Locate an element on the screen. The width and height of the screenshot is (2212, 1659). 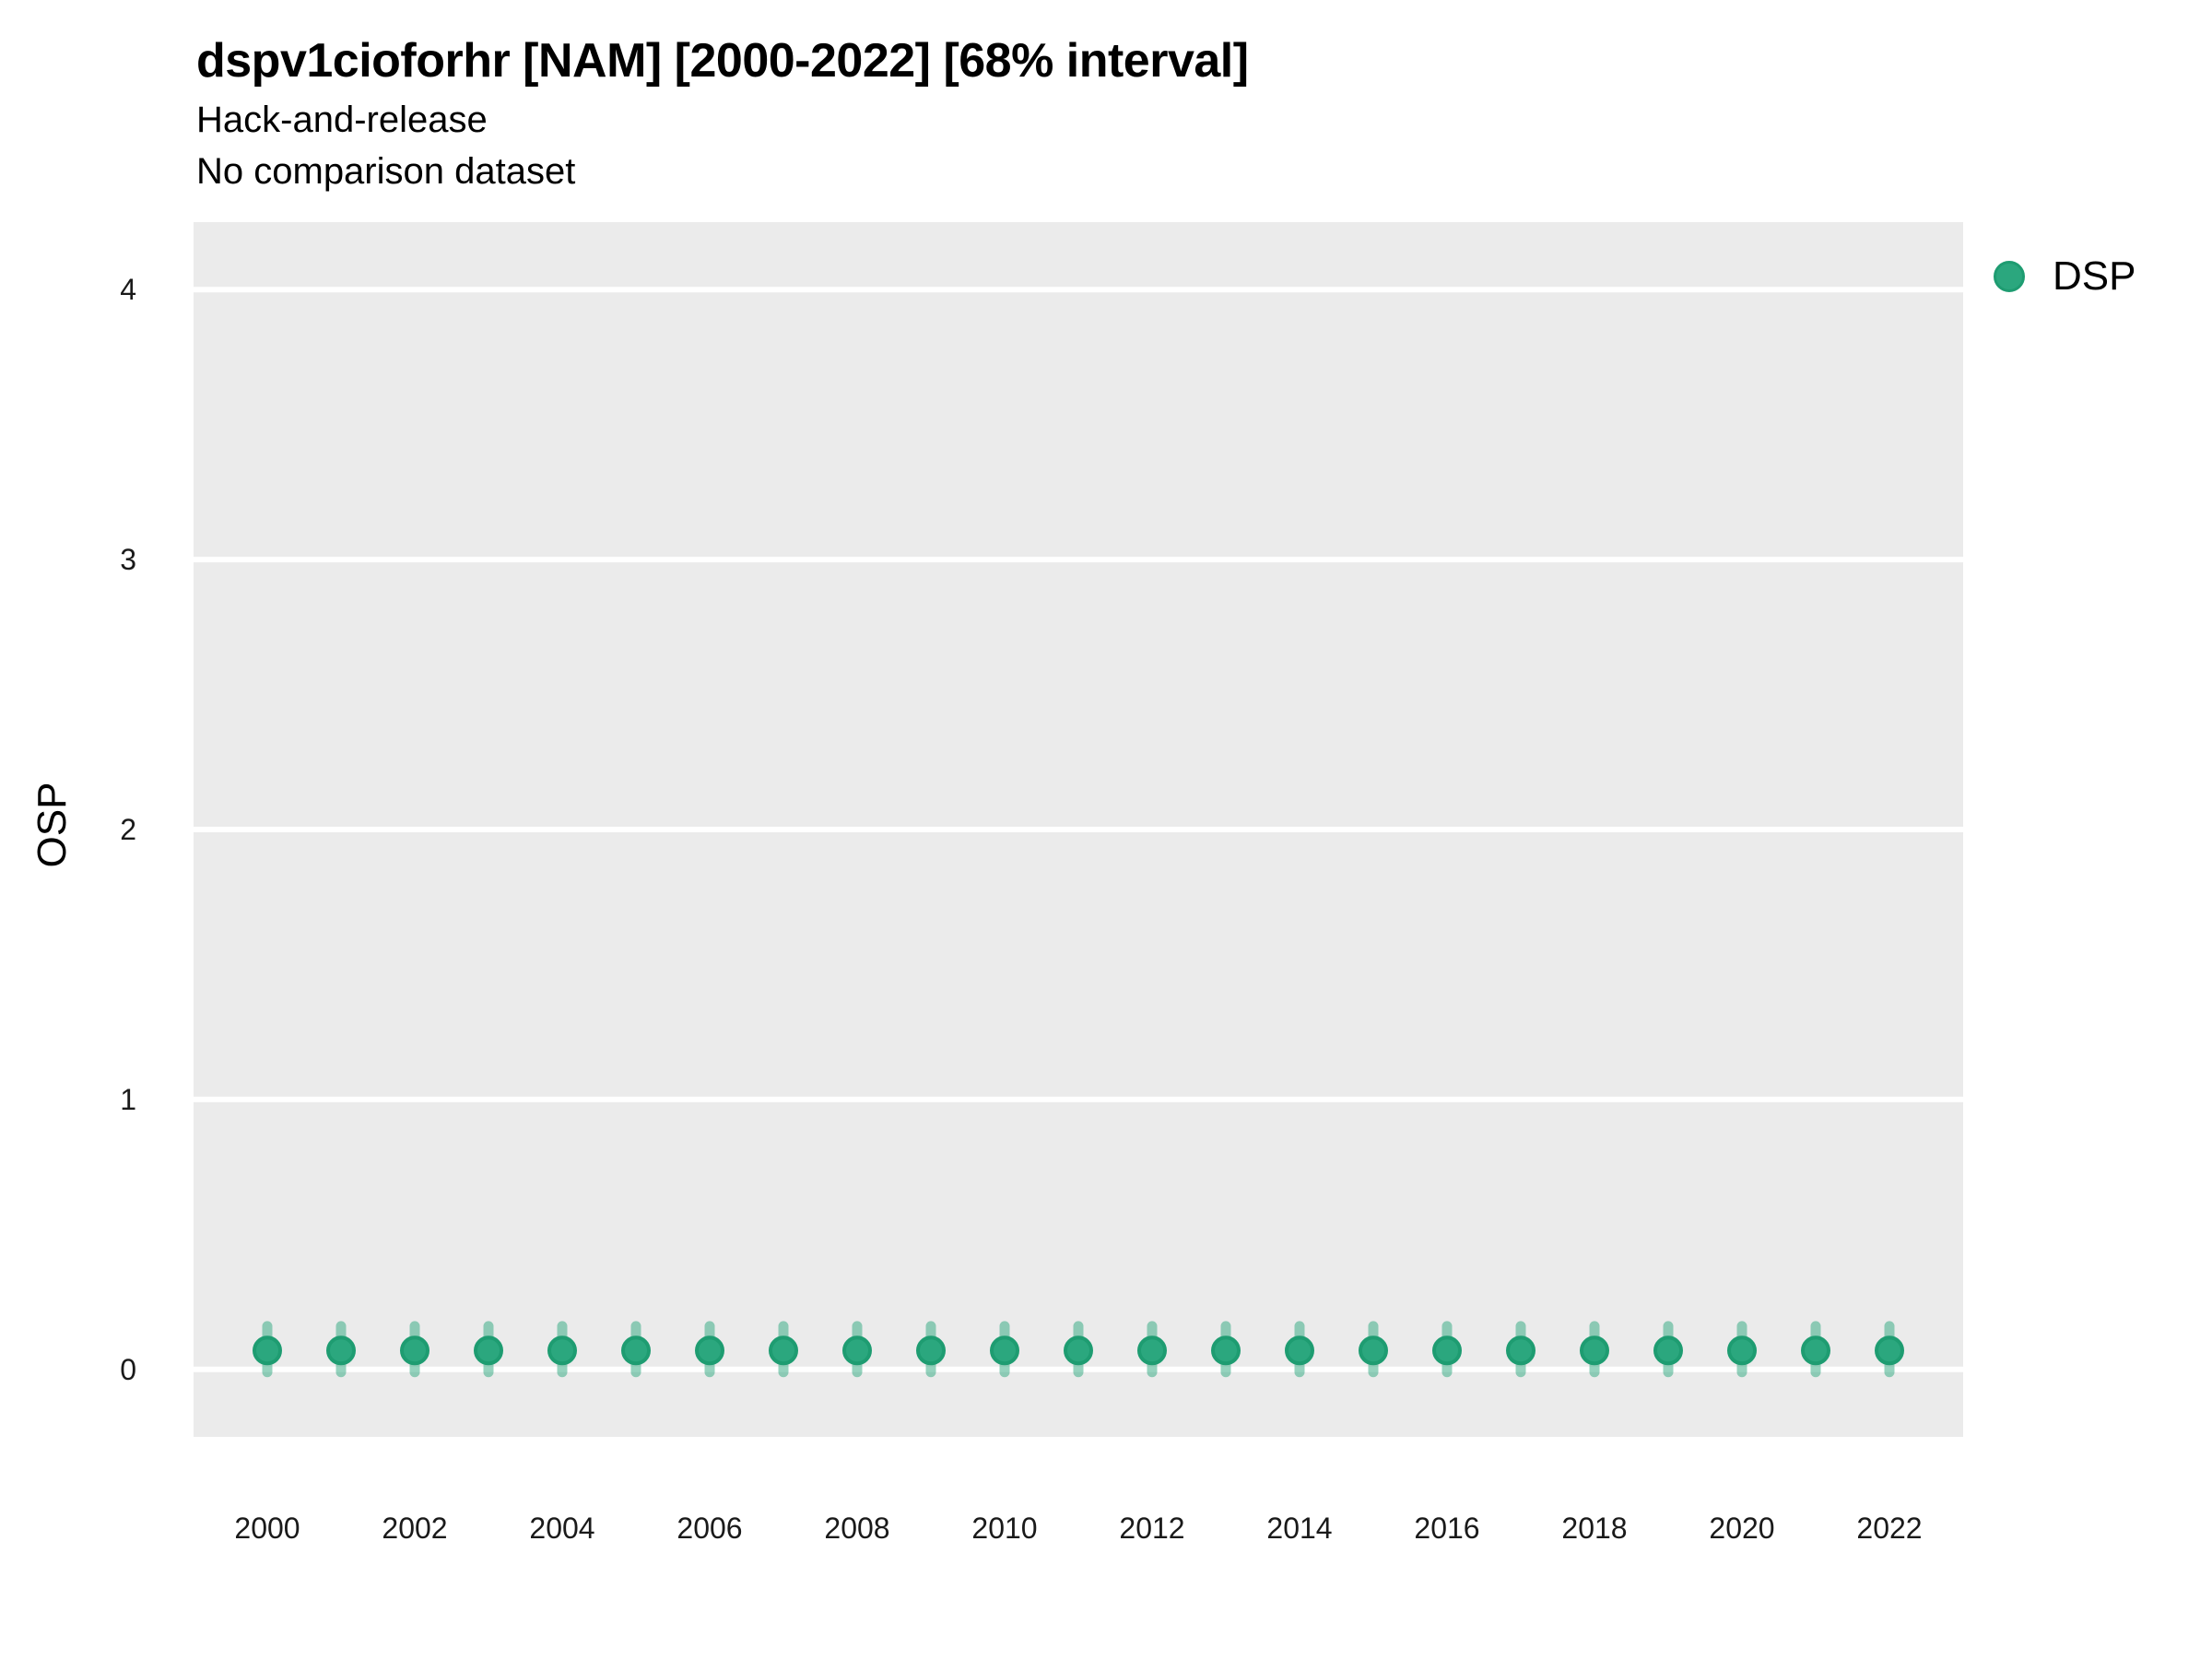
legend: DSP is located at coordinates (2065, 276).